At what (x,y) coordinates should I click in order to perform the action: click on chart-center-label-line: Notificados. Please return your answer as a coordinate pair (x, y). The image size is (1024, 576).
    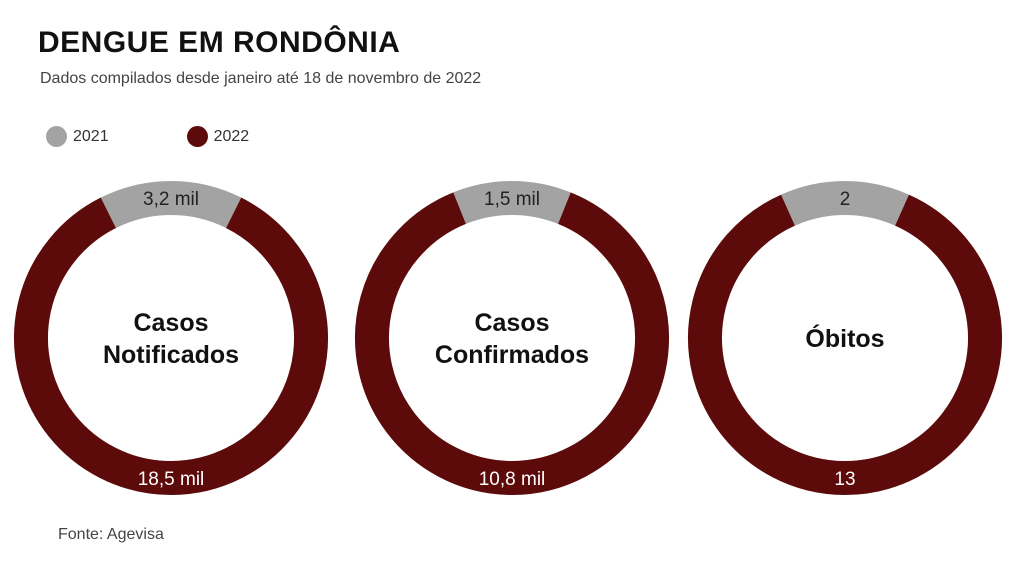
    Looking at the image, I should click on (171, 355).